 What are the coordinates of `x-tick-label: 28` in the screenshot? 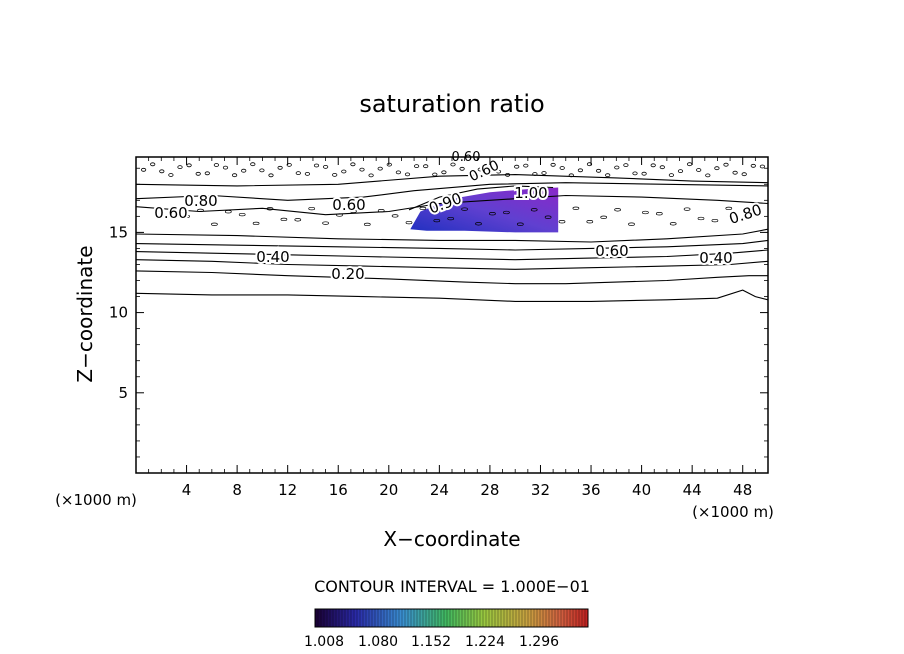 It's located at (489, 490).